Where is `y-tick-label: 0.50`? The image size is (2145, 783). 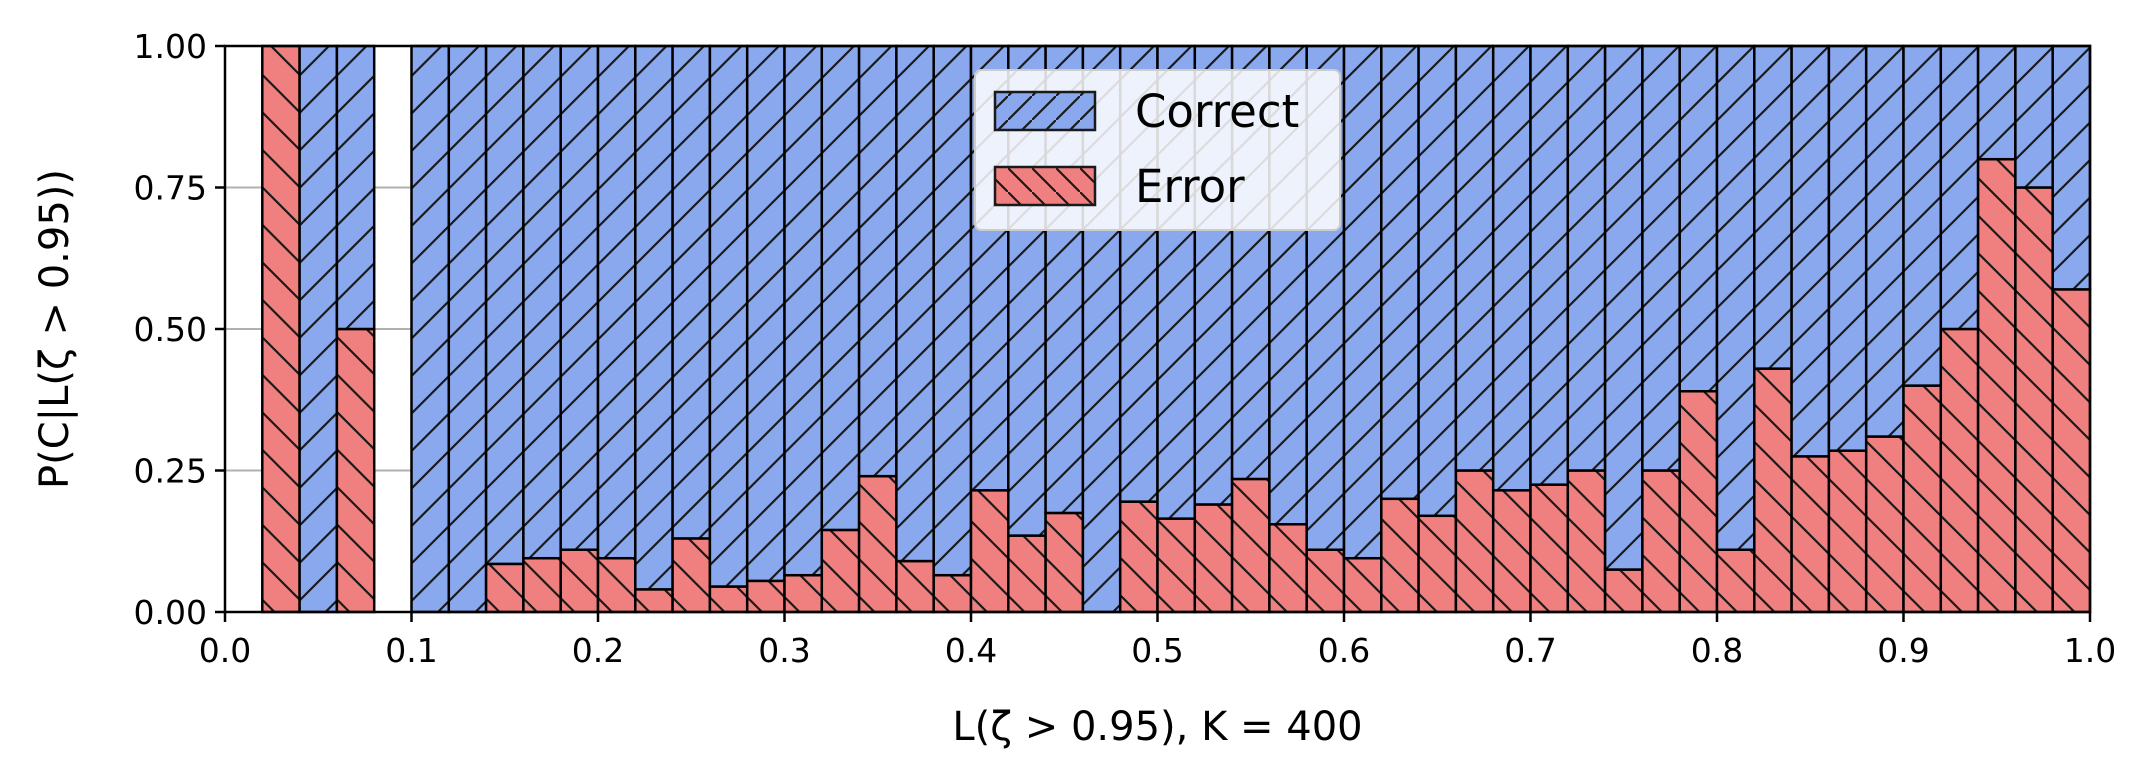
y-tick-label: 0.50 is located at coordinates (170, 329).